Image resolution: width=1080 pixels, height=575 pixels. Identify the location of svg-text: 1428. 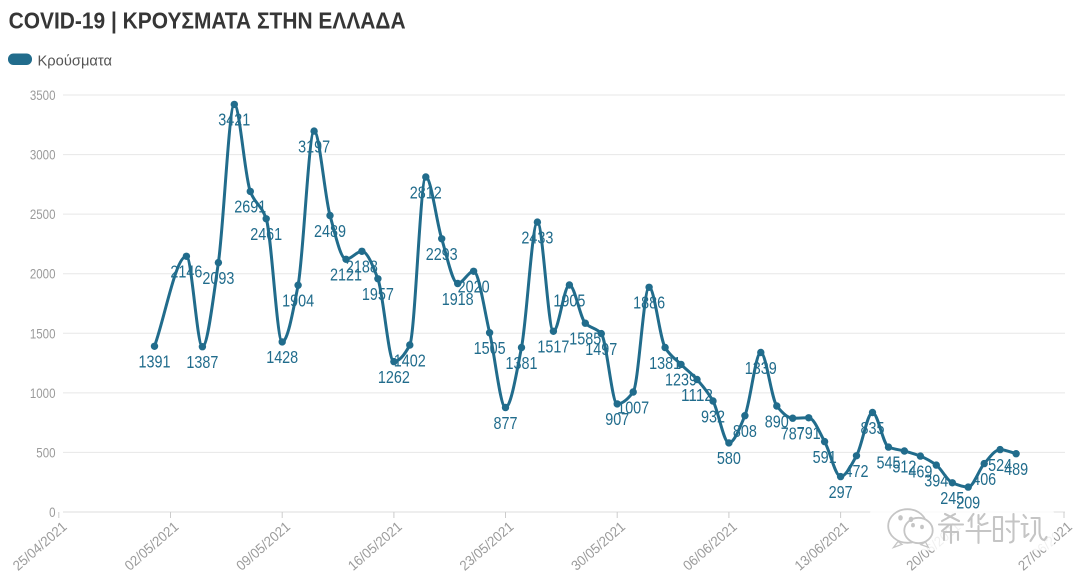
(282, 357).